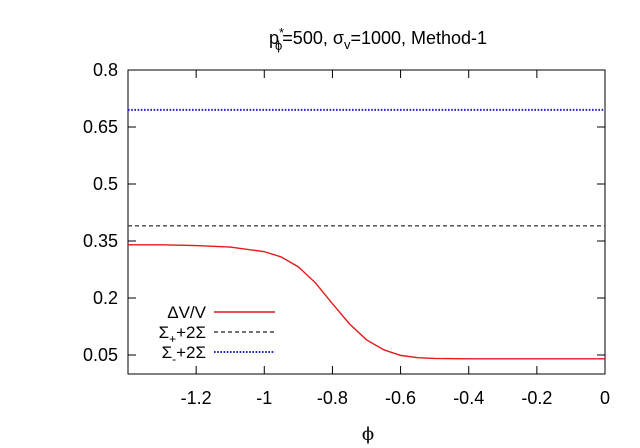 Image resolution: width=640 pixels, height=448 pixels. What do you see at coordinates (105, 184) in the screenshot?
I see `y-tick-label: 0.5` at bounding box center [105, 184].